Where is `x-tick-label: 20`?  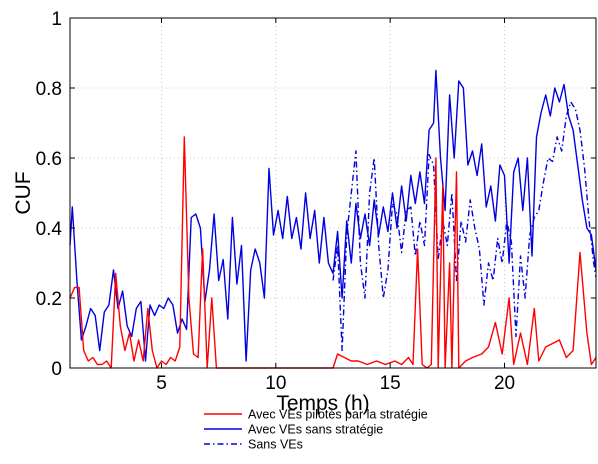
x-tick-label: 20 is located at coordinates (504, 383).